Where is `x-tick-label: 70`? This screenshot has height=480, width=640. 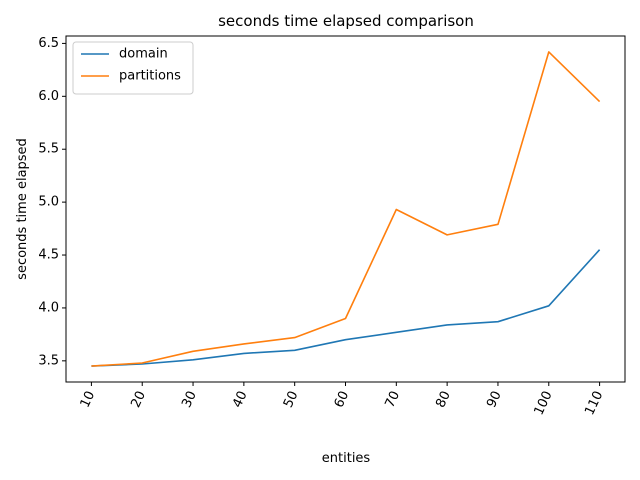
x-tick-label: 70 is located at coordinates (393, 399).